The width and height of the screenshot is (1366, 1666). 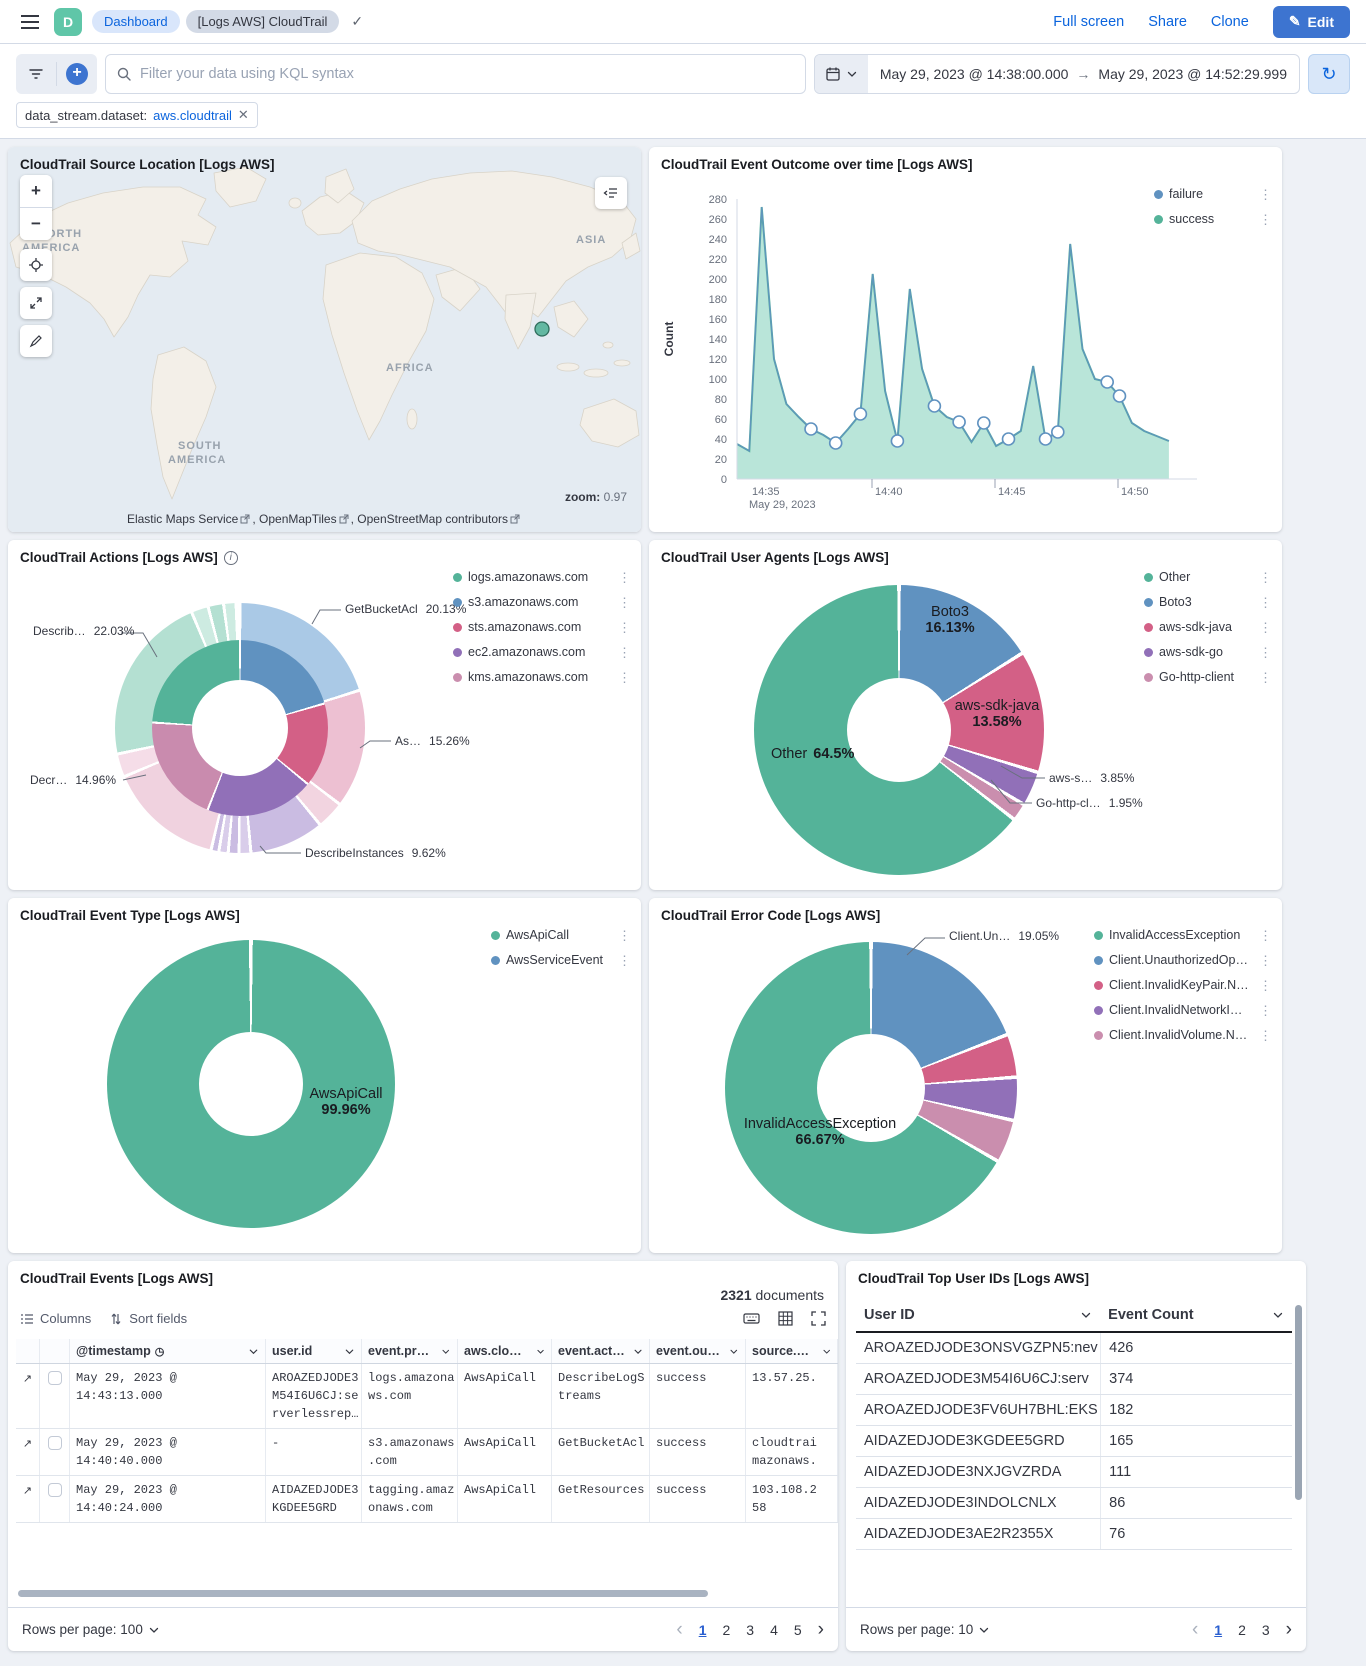 I want to click on attribution-elastic: Elastic Maps Service, so click(x=182, y=519).